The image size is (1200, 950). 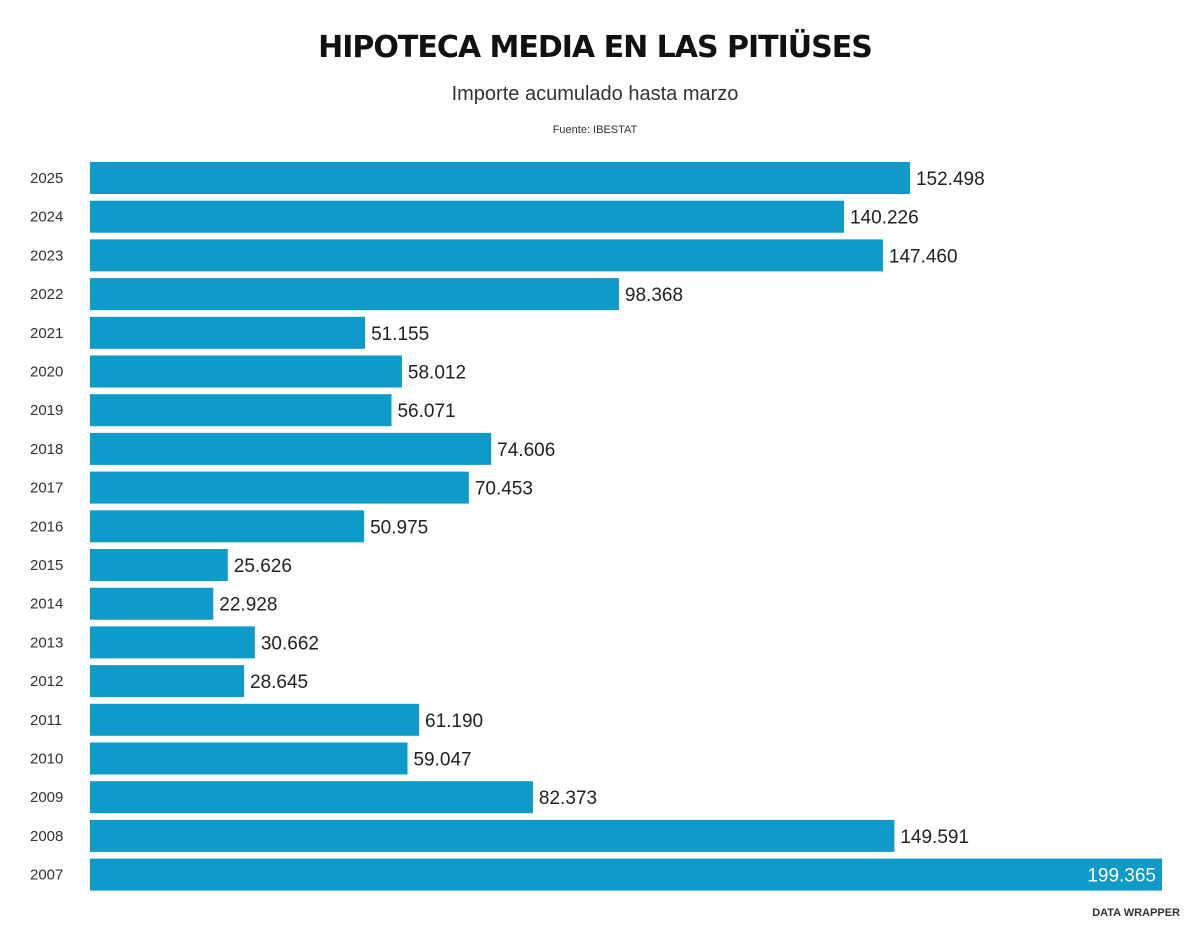 I want to click on category-label: 2008, so click(x=46, y=836).